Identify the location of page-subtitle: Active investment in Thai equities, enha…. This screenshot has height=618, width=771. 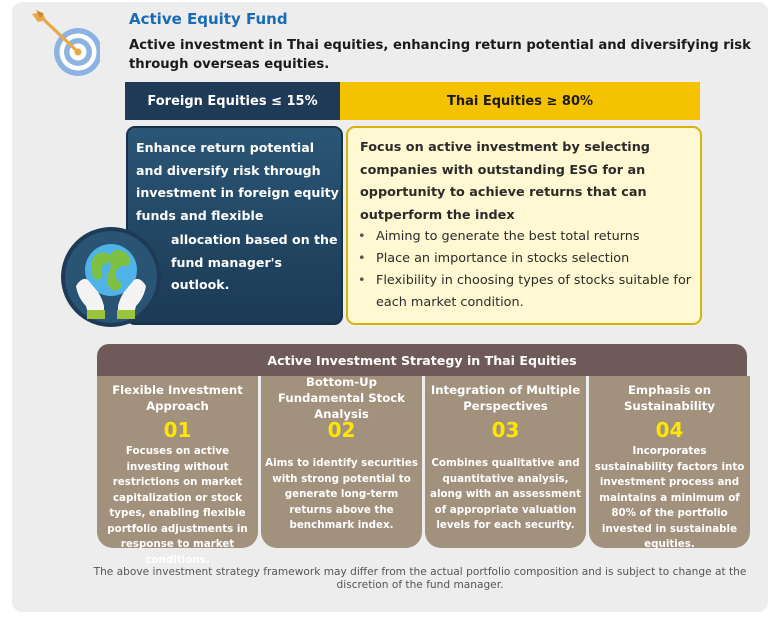
(440, 55).